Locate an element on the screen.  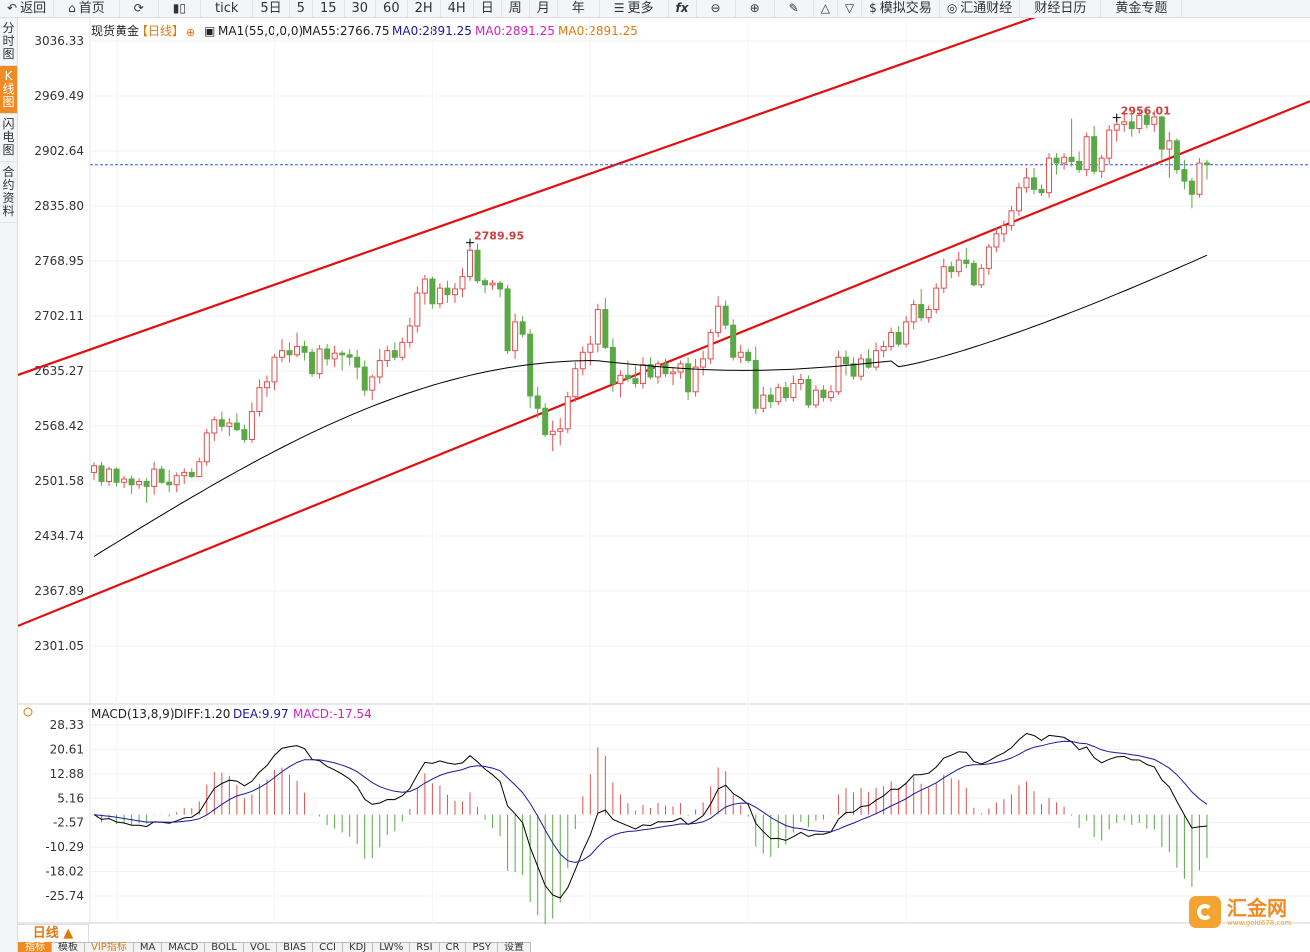
tab-timeshare: 分时图 is located at coordinates (8, 42).